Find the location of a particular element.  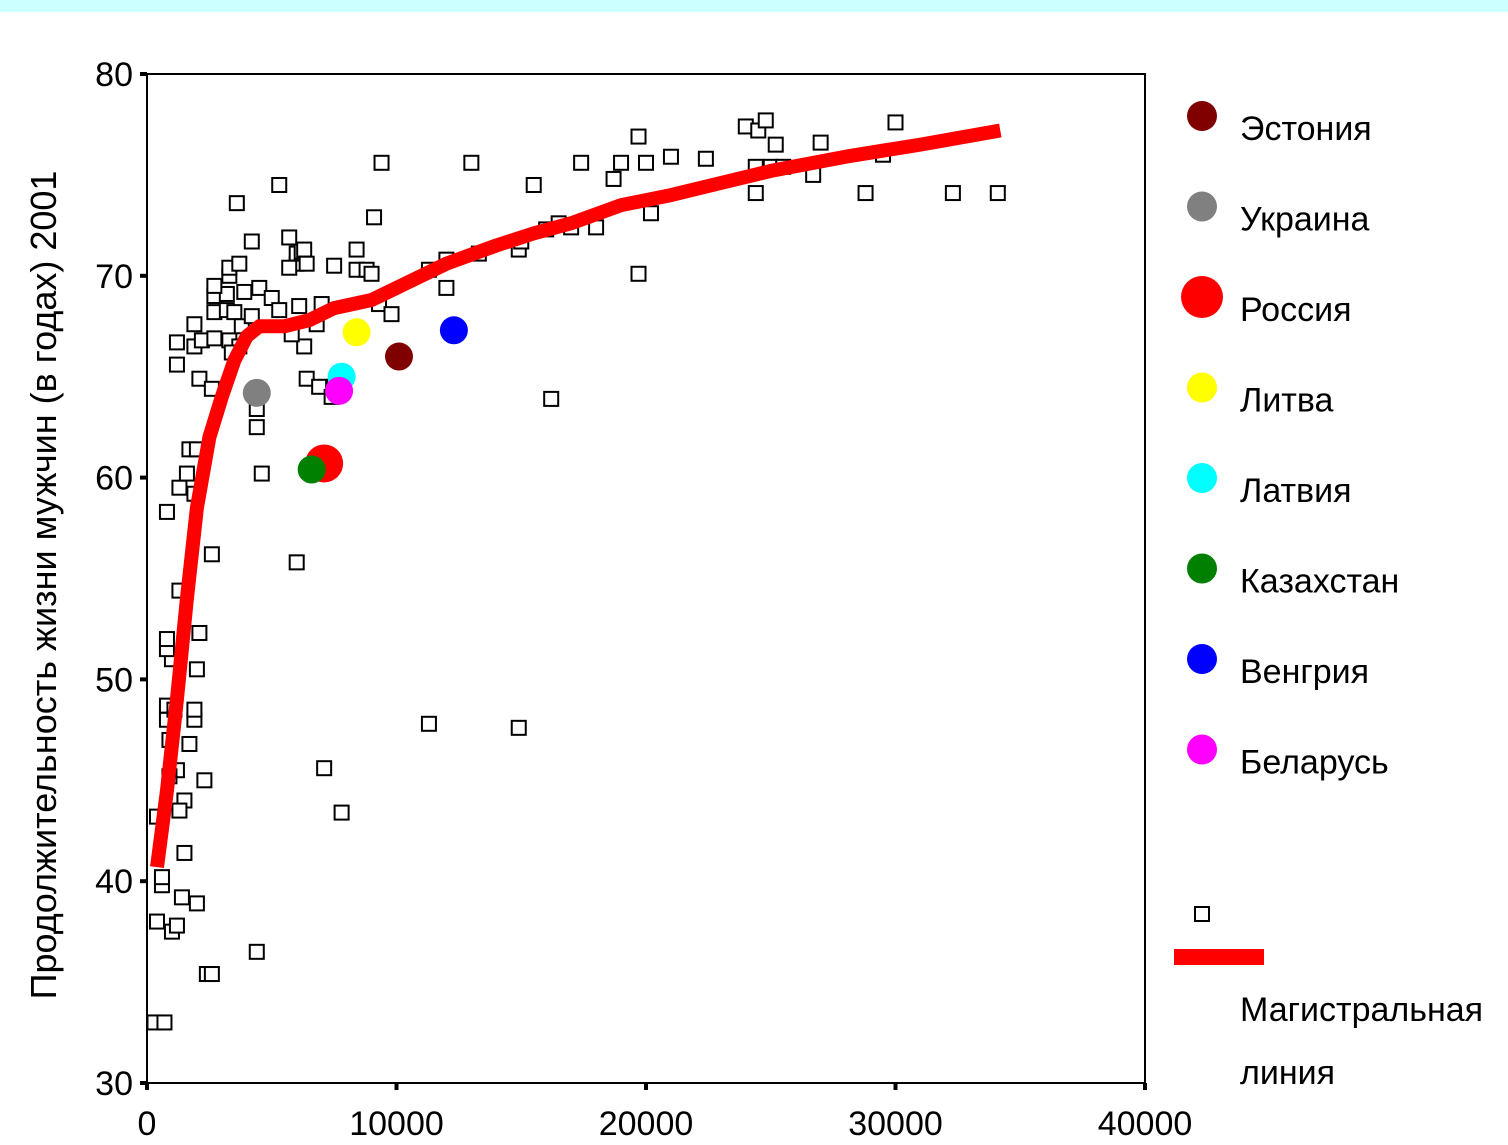

y-tick-label: 60 is located at coordinates (114, 479).